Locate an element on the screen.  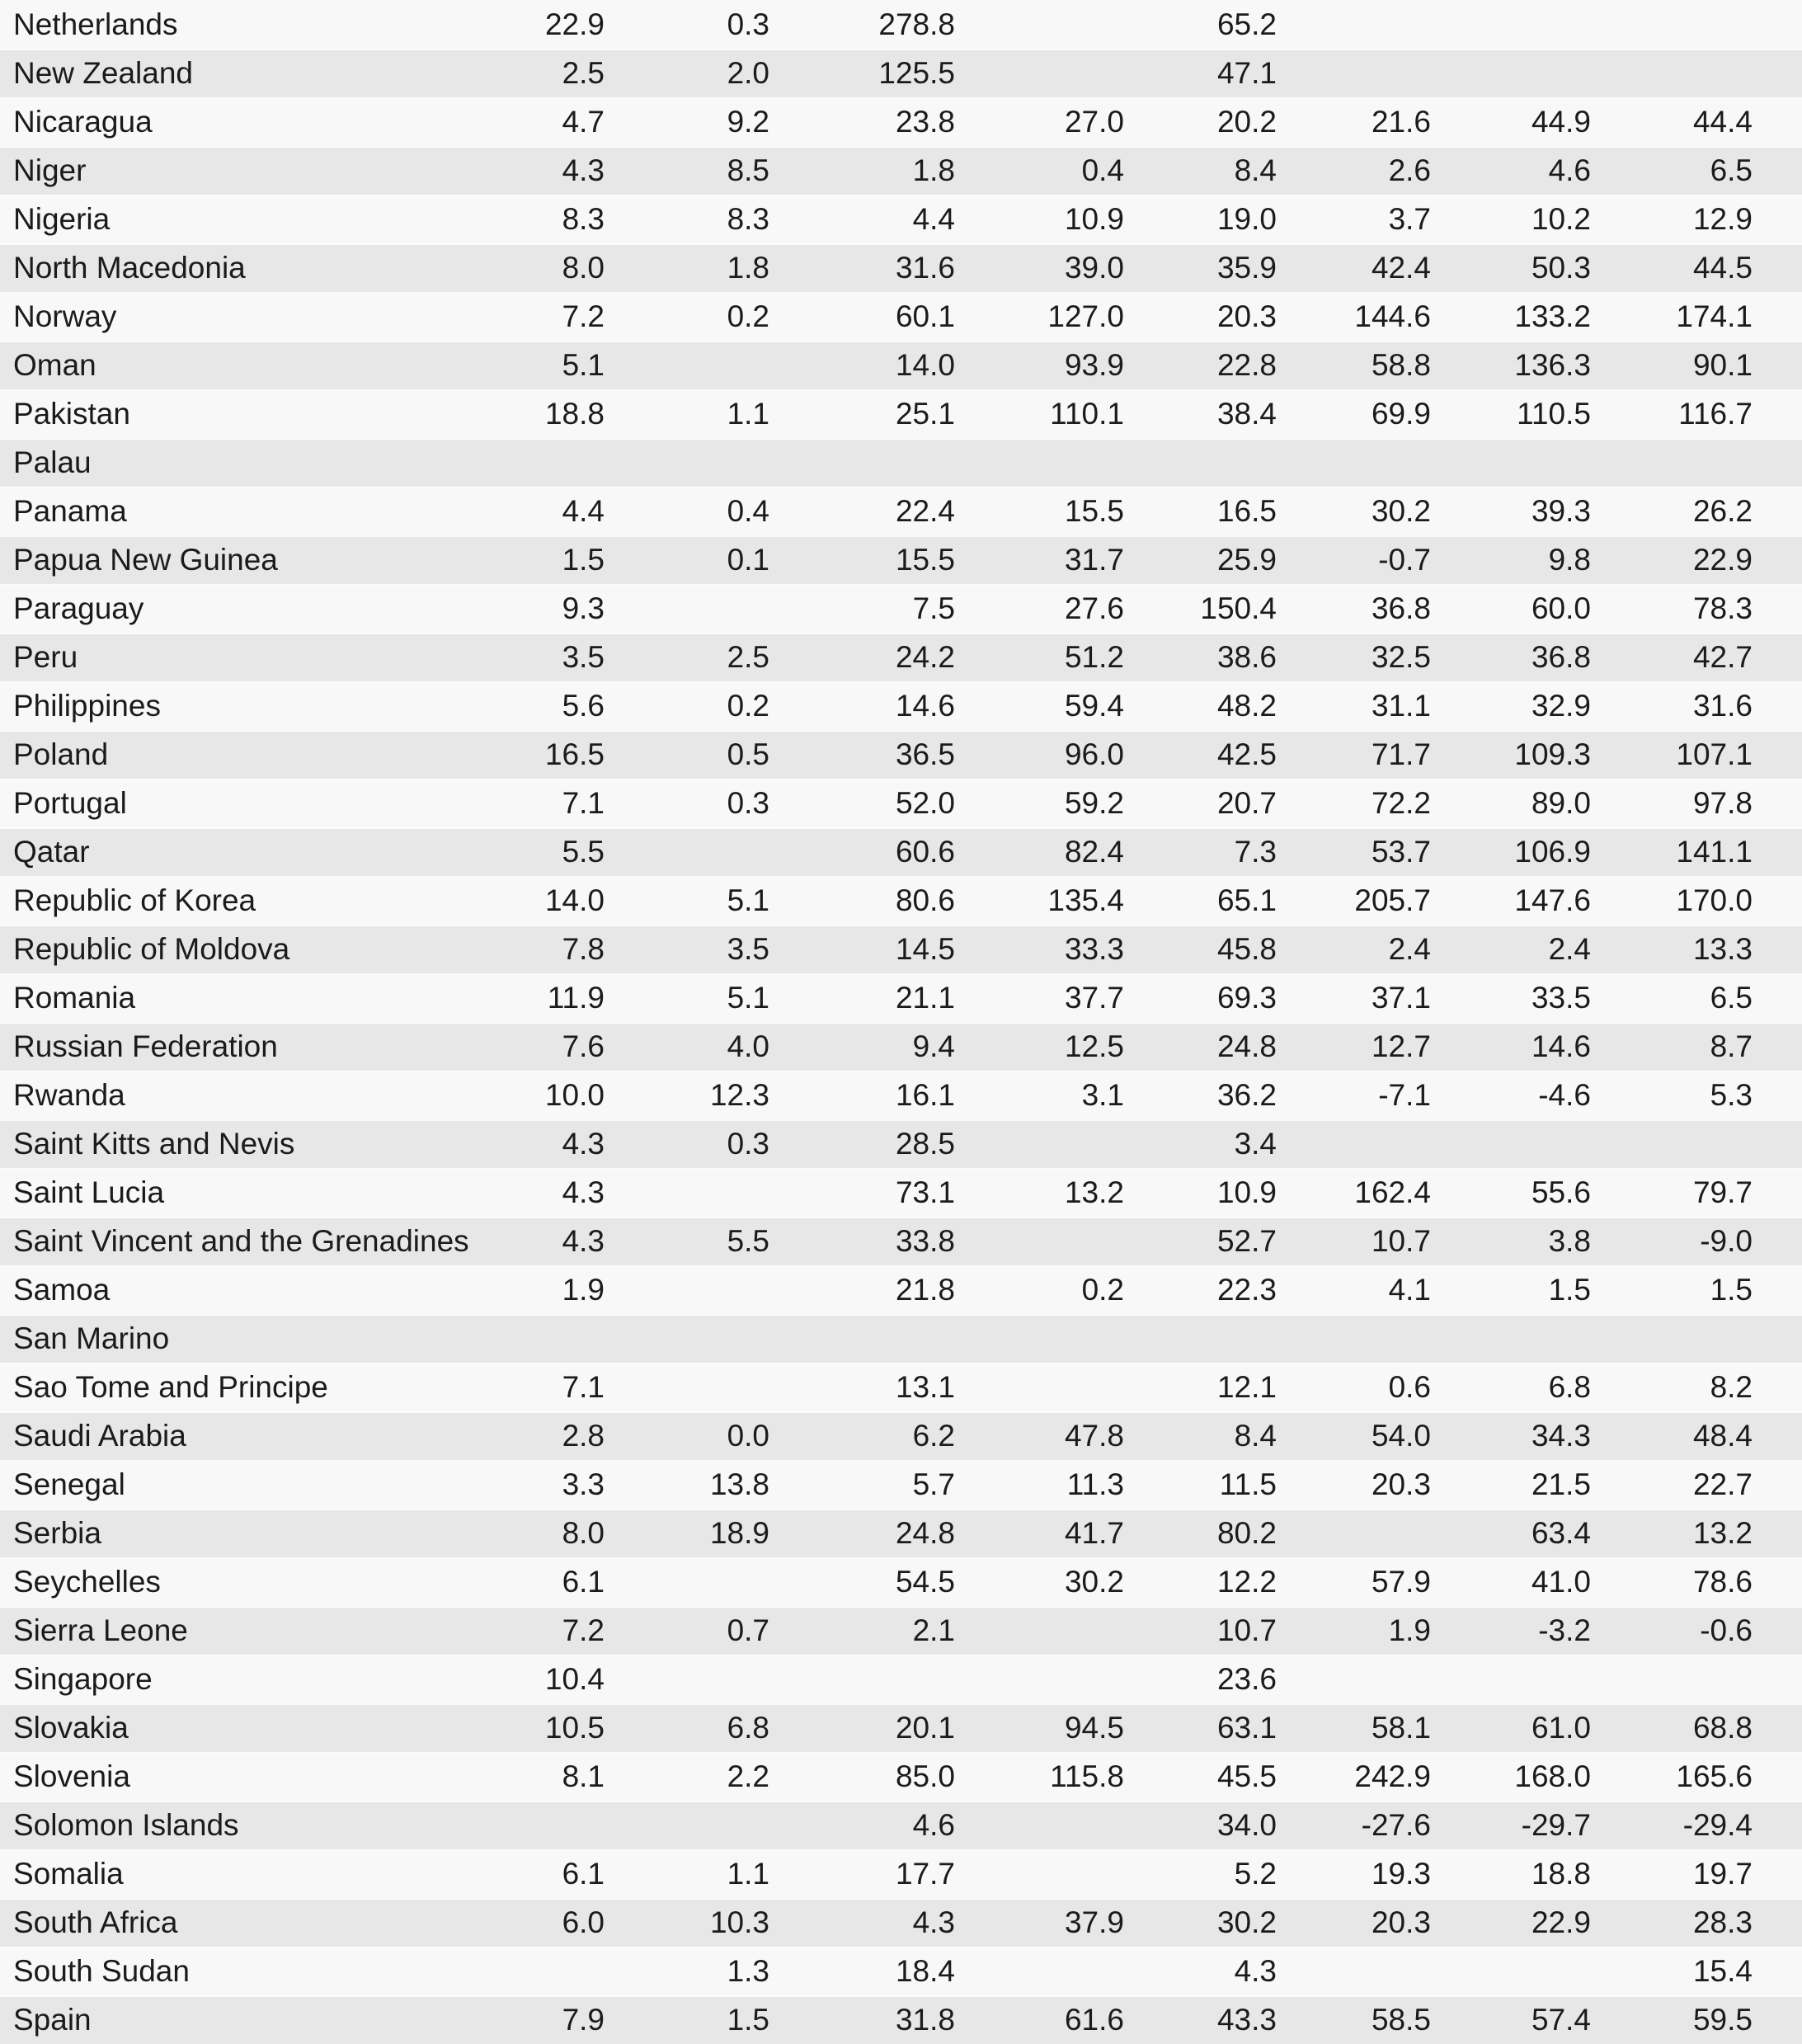
value-cell: 13.8 is located at coordinates (687, 1484).